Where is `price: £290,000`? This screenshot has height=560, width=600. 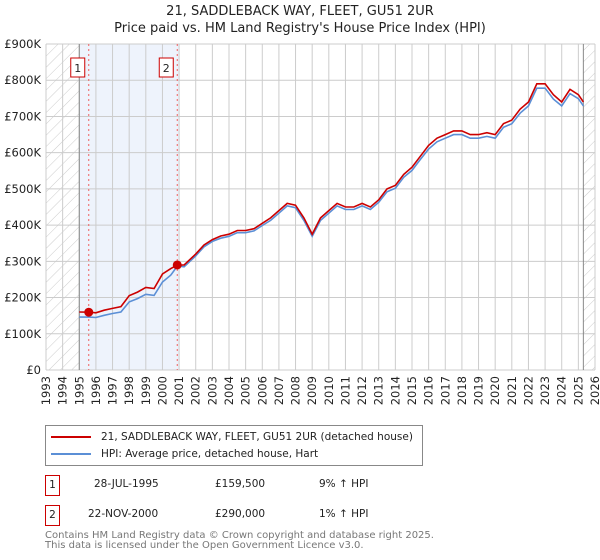 price: £290,000 is located at coordinates (240, 514).